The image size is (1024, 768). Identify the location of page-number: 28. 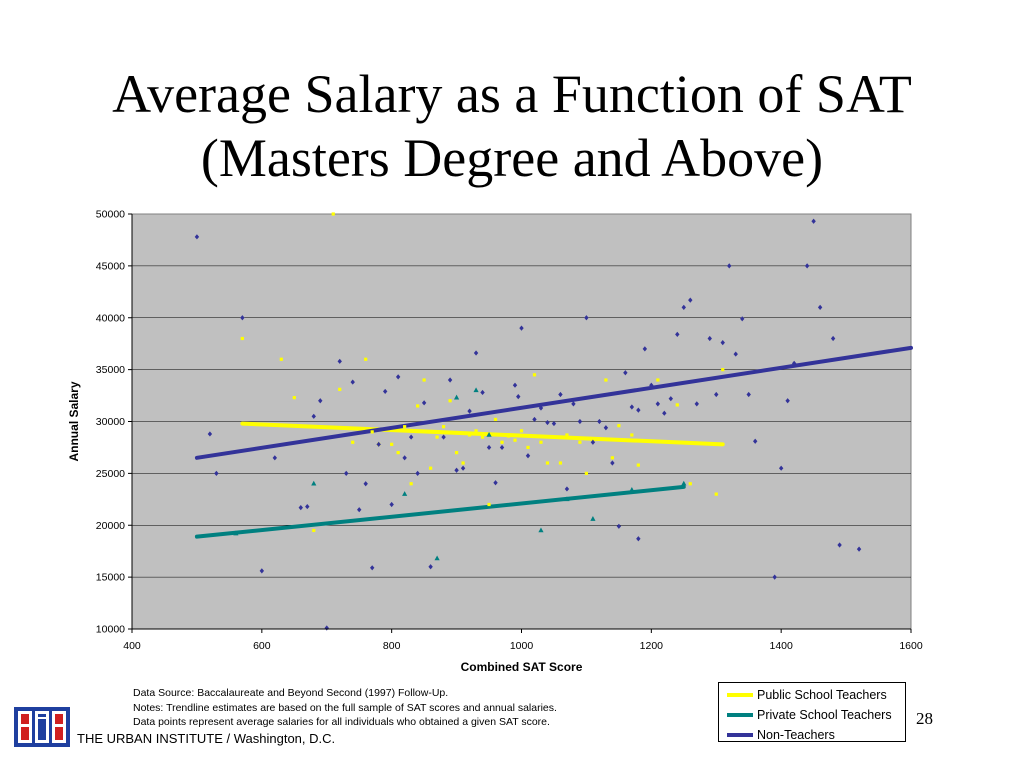
(924, 718).